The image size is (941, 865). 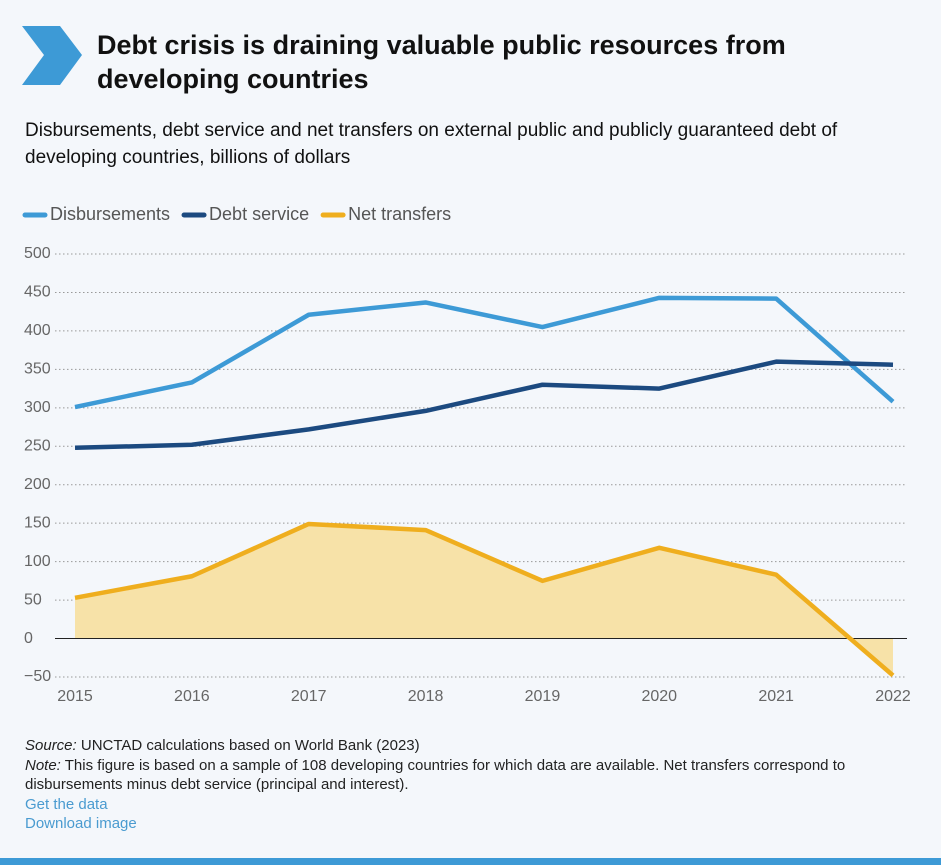 I want to click on x-tick-label: 2015, so click(x=75, y=696).